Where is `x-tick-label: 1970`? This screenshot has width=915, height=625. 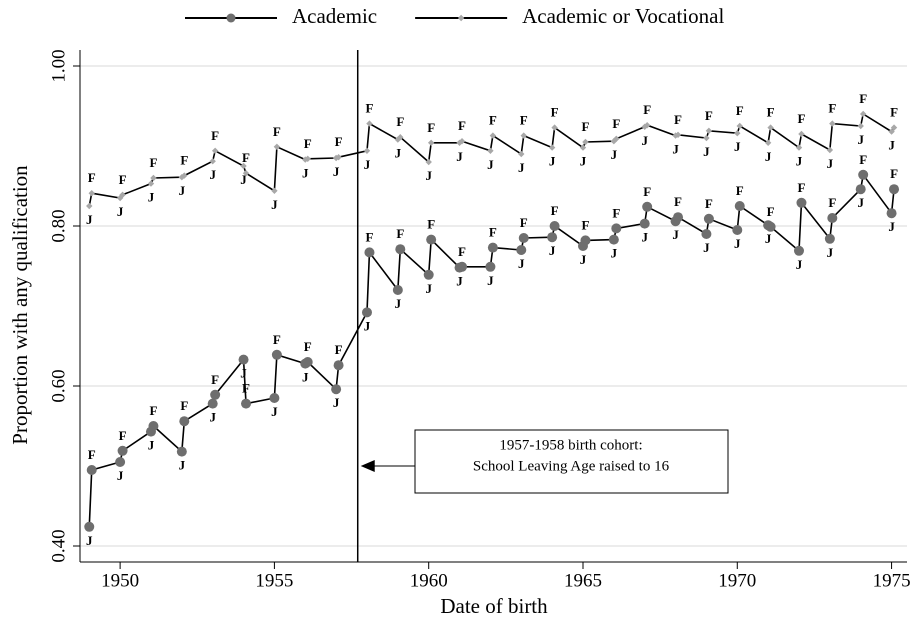
x-tick-label: 1970 is located at coordinates (737, 580).